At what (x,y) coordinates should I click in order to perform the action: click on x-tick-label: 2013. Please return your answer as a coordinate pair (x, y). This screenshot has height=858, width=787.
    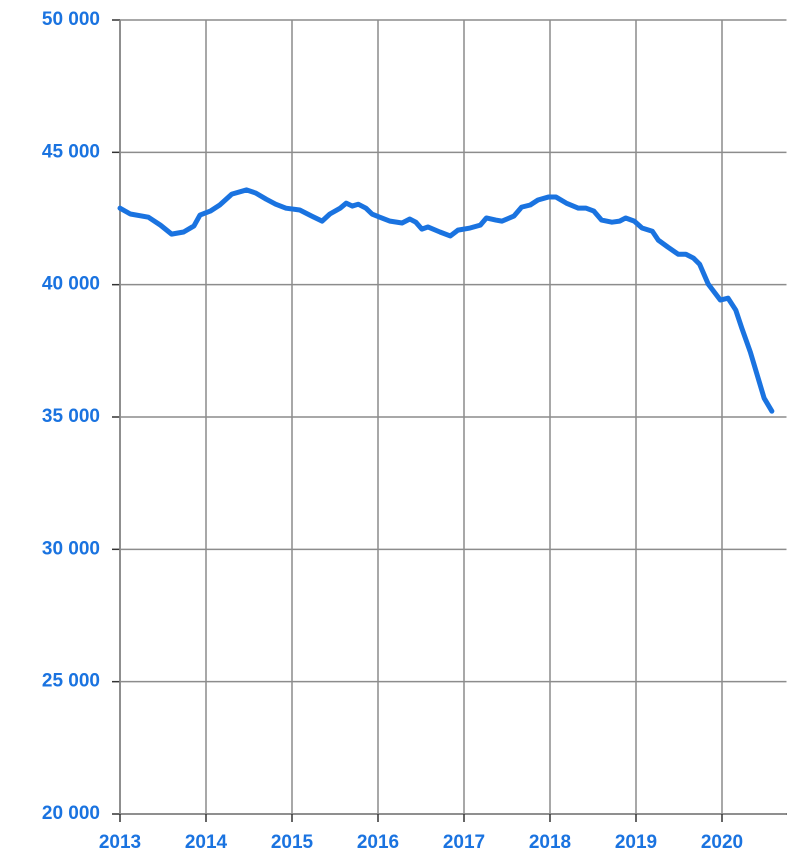
    Looking at the image, I should click on (120, 842).